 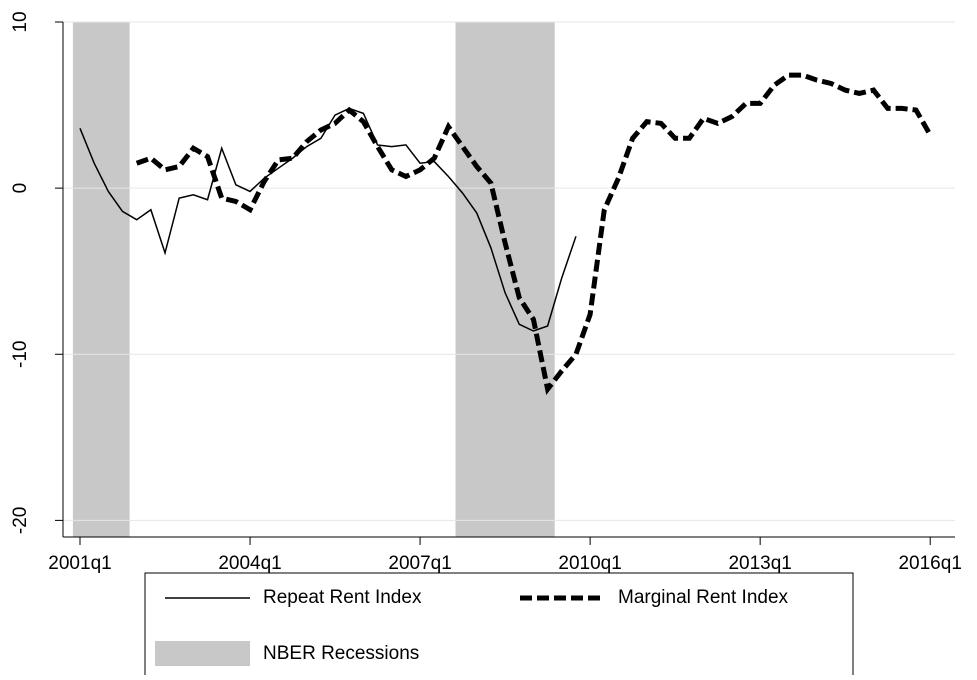 What do you see at coordinates (79, 563) in the screenshot?
I see `x-tick-label: 2001q1` at bounding box center [79, 563].